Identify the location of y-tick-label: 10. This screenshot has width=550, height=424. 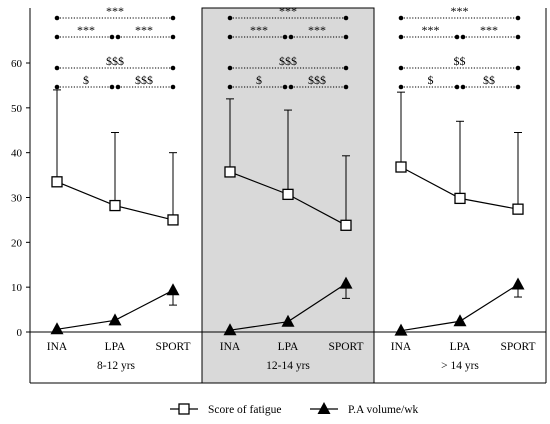
(17, 288).